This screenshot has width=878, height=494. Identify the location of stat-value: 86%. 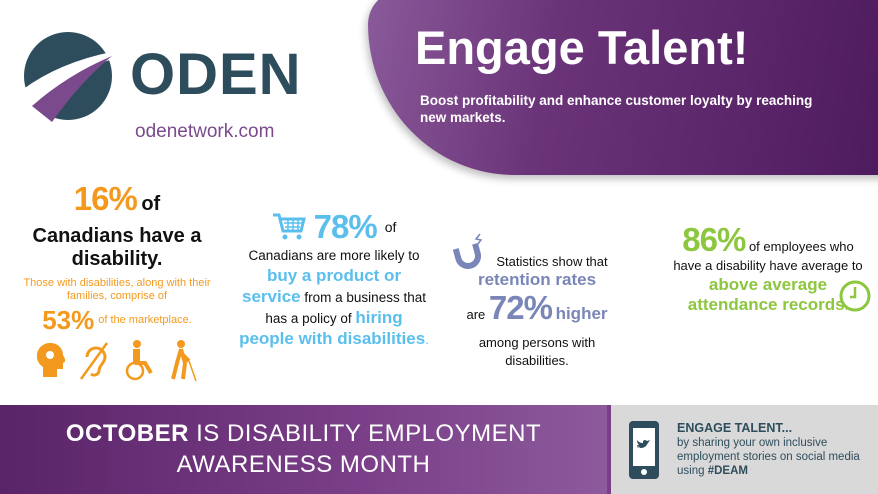
(714, 239).